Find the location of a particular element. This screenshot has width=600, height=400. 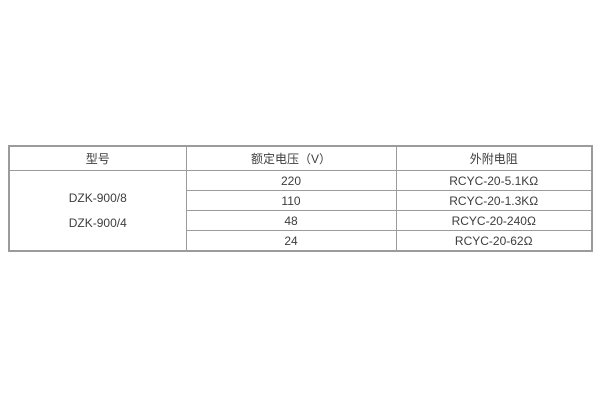

resistor-cell: RCYC-20-240Ω is located at coordinates (494, 220).